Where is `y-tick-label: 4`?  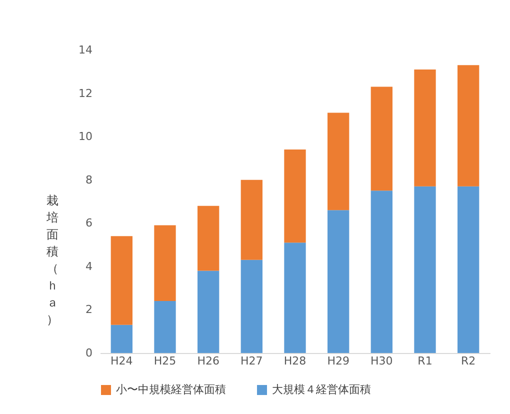
y-tick-label: 4 is located at coordinates (89, 266).